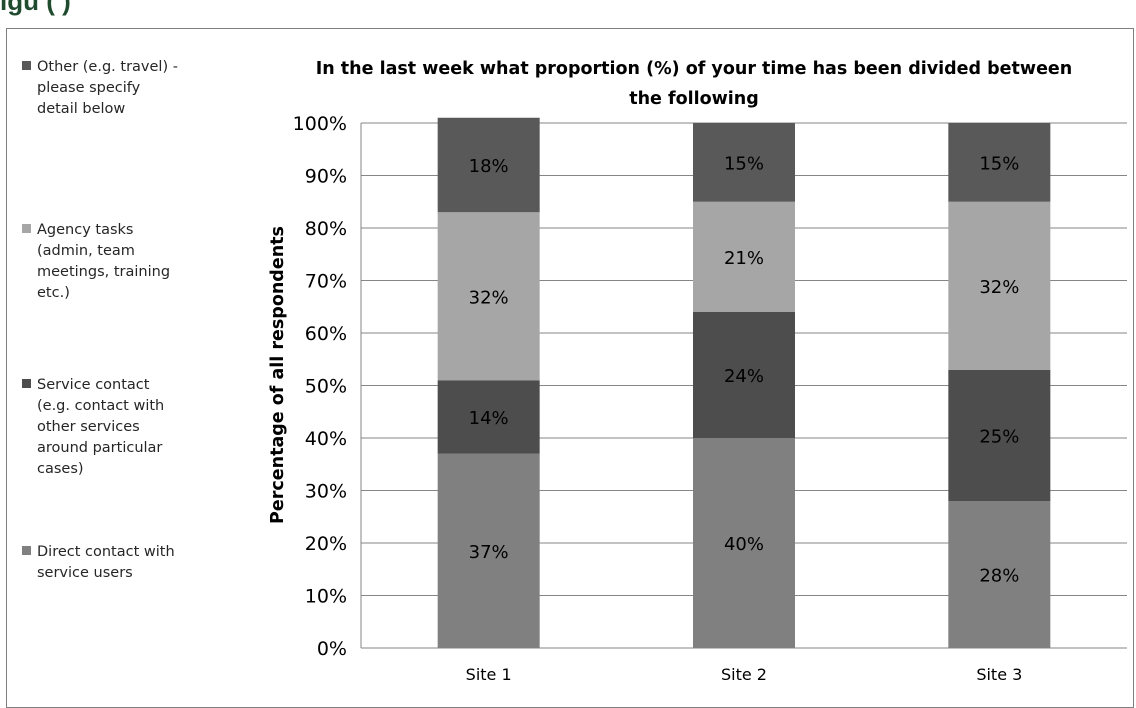 This screenshot has width=1136, height=708. I want to click on legend-label: detail below, so click(81, 109).